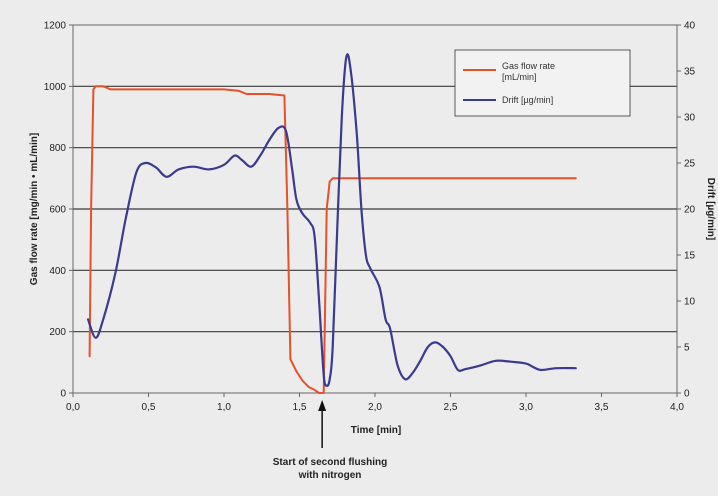 This screenshot has width=718, height=496. What do you see at coordinates (34, 209) in the screenshot?
I see `y-axis-left-label: Gas flow rate [mg/min • mL/min]` at bounding box center [34, 209].